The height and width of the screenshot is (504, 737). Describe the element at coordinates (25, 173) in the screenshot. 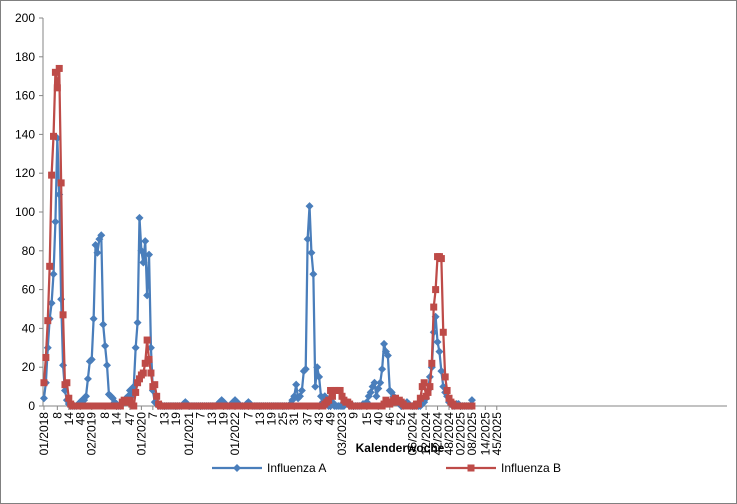

I see `y-tick-label: 120` at that location.